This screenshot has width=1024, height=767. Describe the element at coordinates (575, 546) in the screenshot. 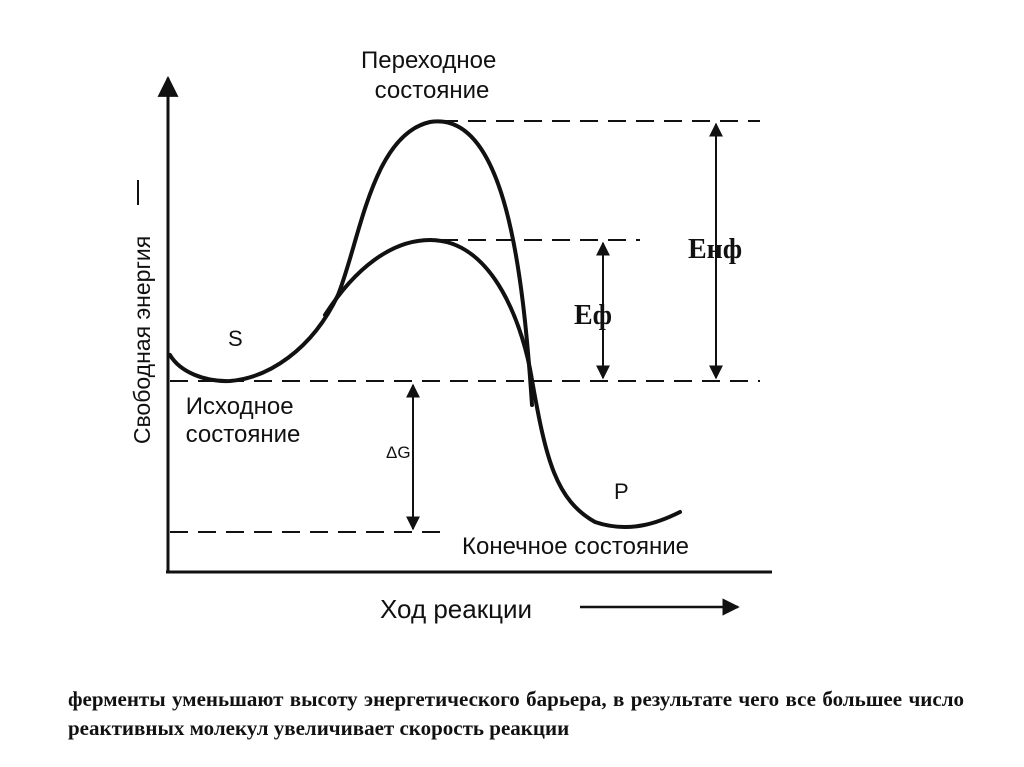

I see `final-state-label: Конечное состояние` at that location.